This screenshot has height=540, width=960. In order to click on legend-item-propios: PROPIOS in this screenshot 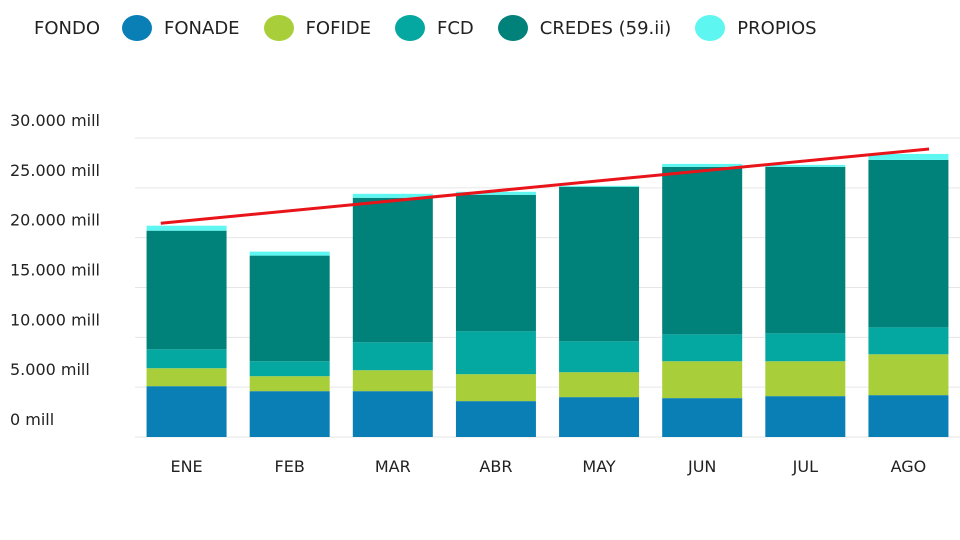, I will do `click(756, 28)`.